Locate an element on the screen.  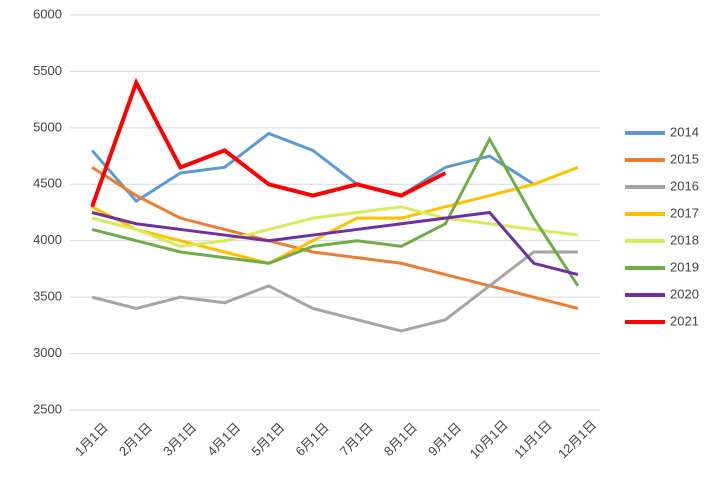
legend-label: 2020 is located at coordinates (684, 293).